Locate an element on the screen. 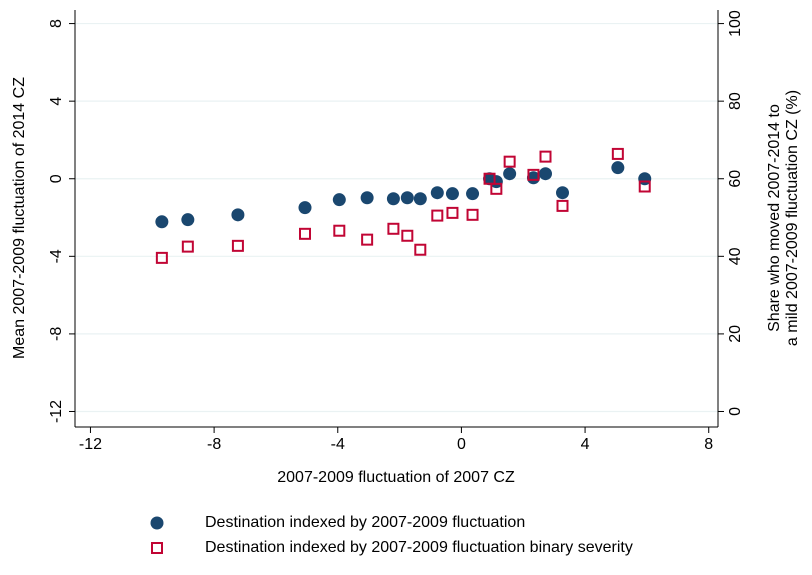 This screenshot has height=575, width=812. x-tick-label: 4 is located at coordinates (585, 444).